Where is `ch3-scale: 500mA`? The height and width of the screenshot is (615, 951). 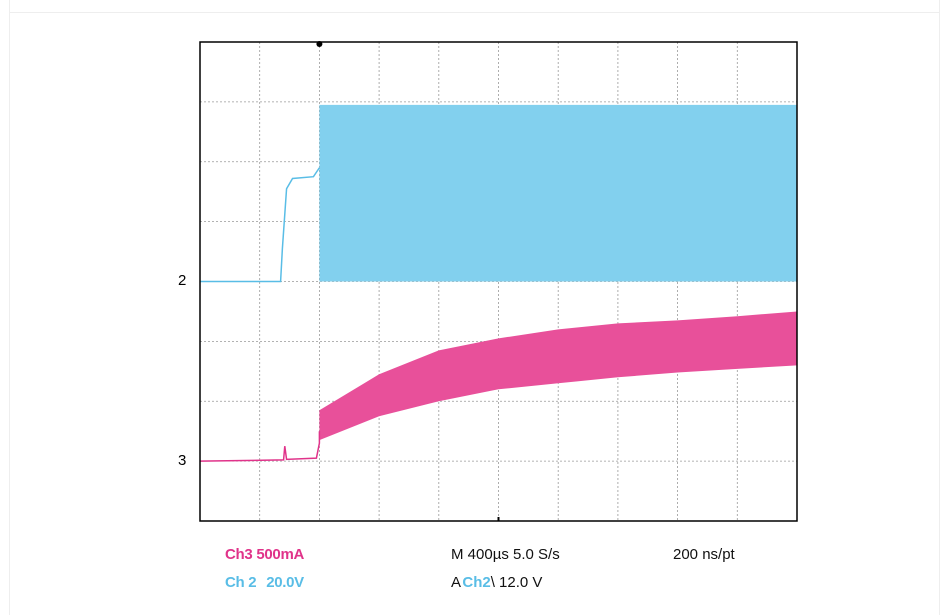
ch3-scale: 500mA is located at coordinates (280, 554).